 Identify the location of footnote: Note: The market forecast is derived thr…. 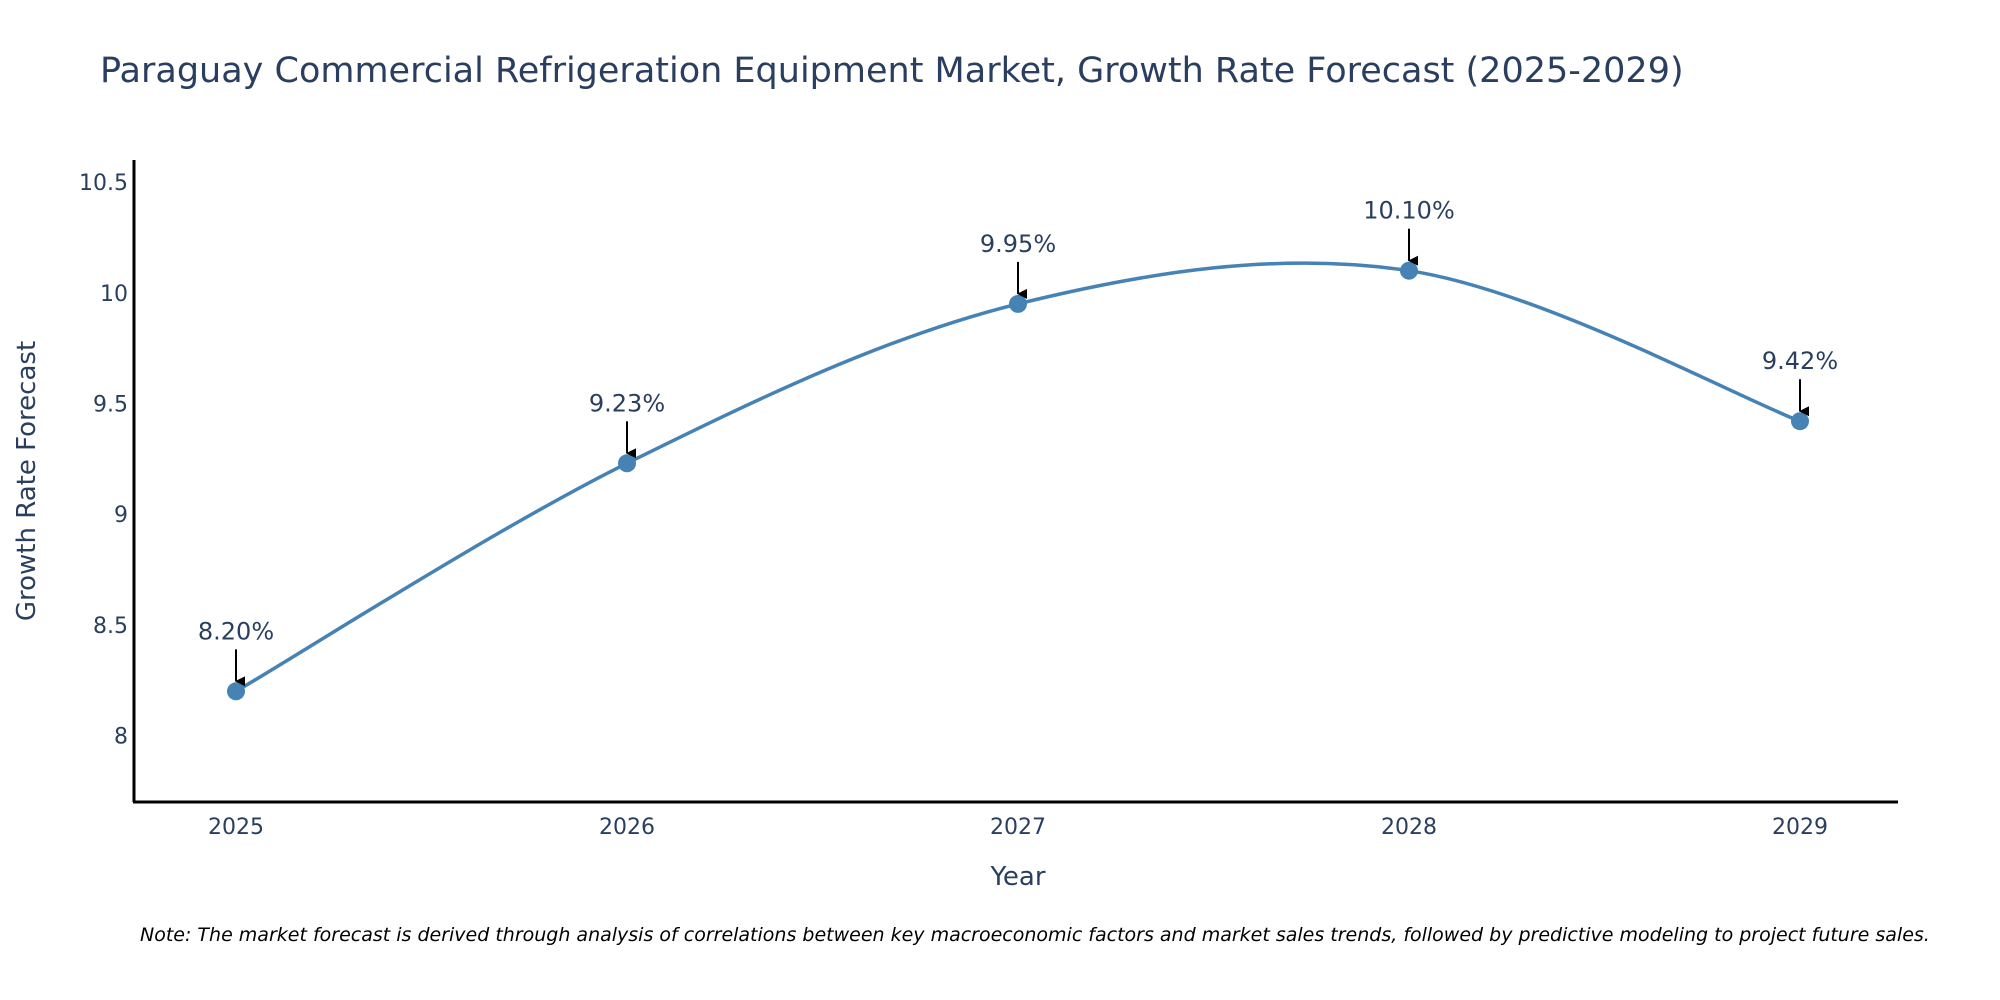
(1035, 935).